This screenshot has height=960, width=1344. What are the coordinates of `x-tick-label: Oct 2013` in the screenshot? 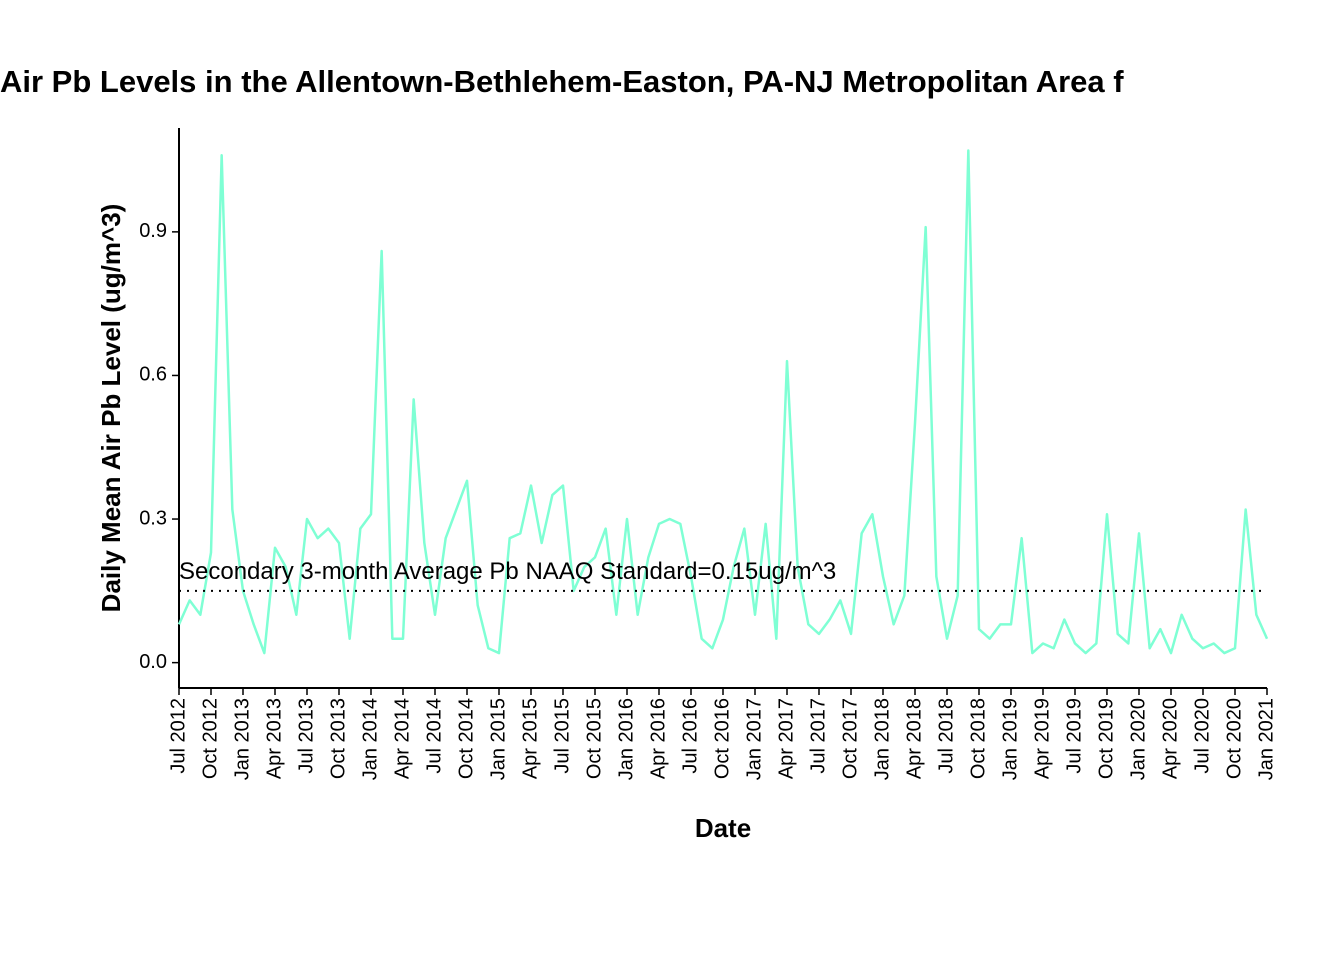 It's located at (338, 738).